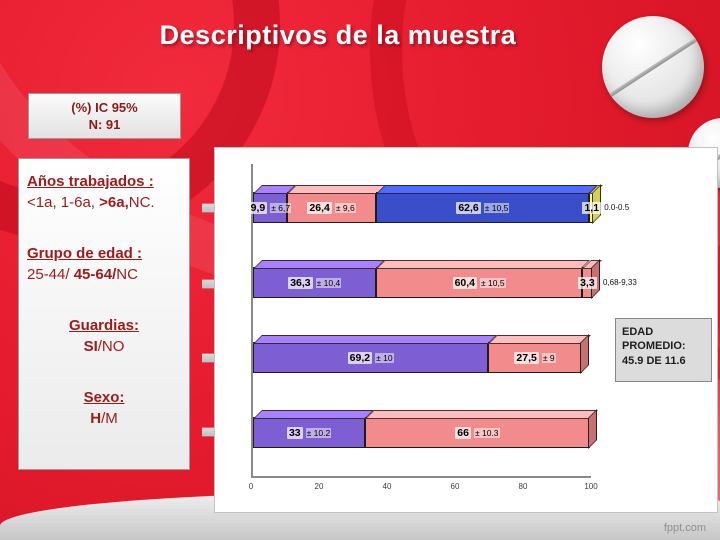  Describe the element at coordinates (281, 207) in the screenshot. I see `segment-ci-label: ± 6,7` at that location.